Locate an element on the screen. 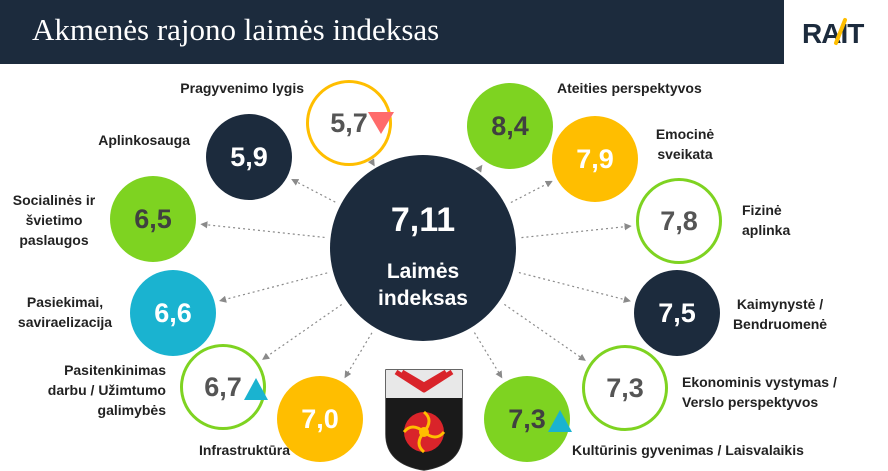 The image size is (888, 471). node-pasiekimai: 6,6 is located at coordinates (173, 313).